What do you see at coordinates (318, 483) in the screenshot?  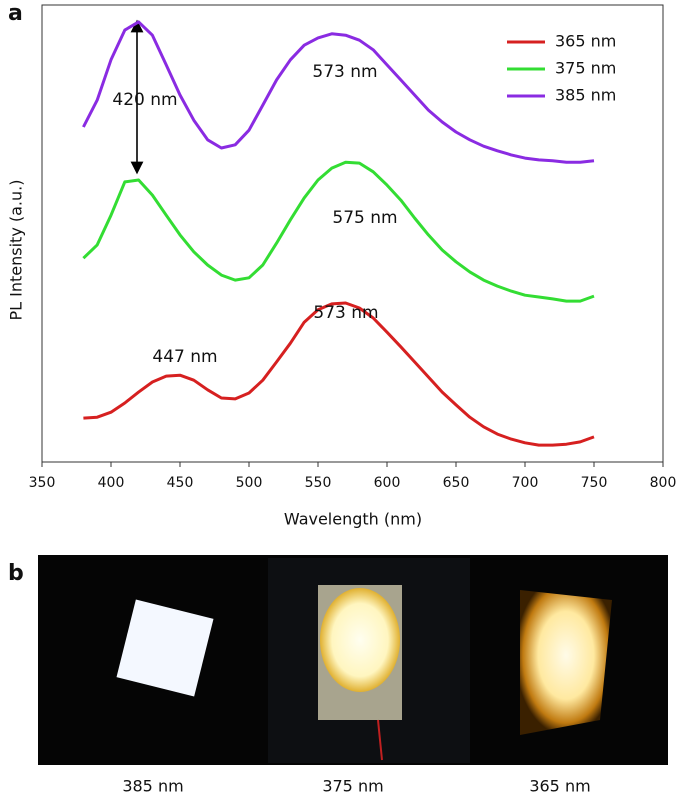 I see `x-tick-label: 550` at bounding box center [318, 483].